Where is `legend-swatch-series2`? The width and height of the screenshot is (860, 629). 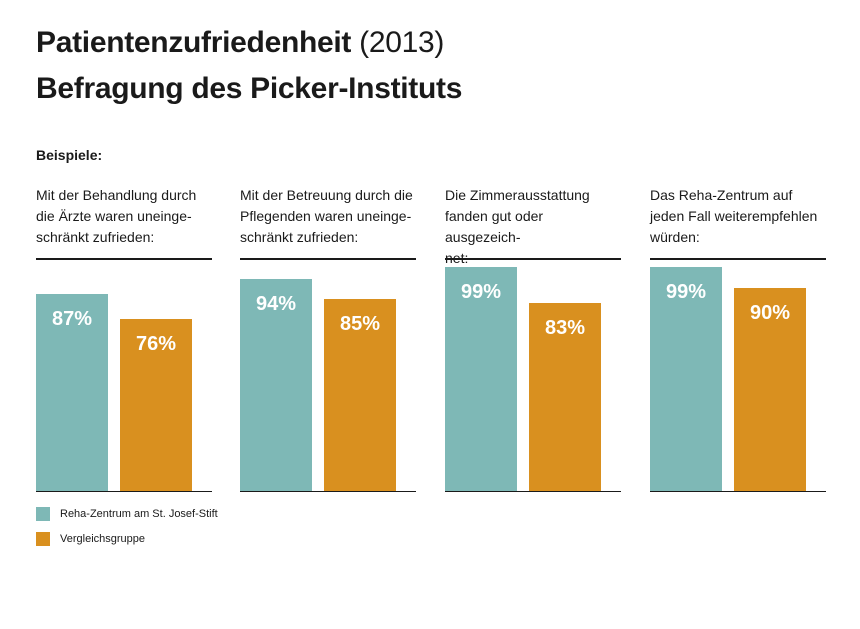 legend-swatch-series2 is located at coordinates (43, 539).